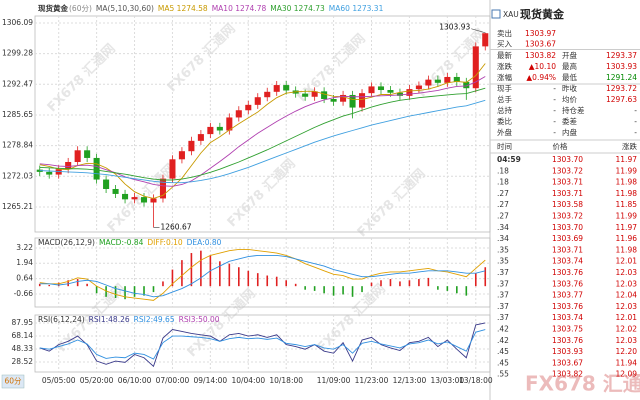  What do you see at coordinates (504, 44) in the screenshot?
I see `quote-label: 买入` at bounding box center [504, 44].